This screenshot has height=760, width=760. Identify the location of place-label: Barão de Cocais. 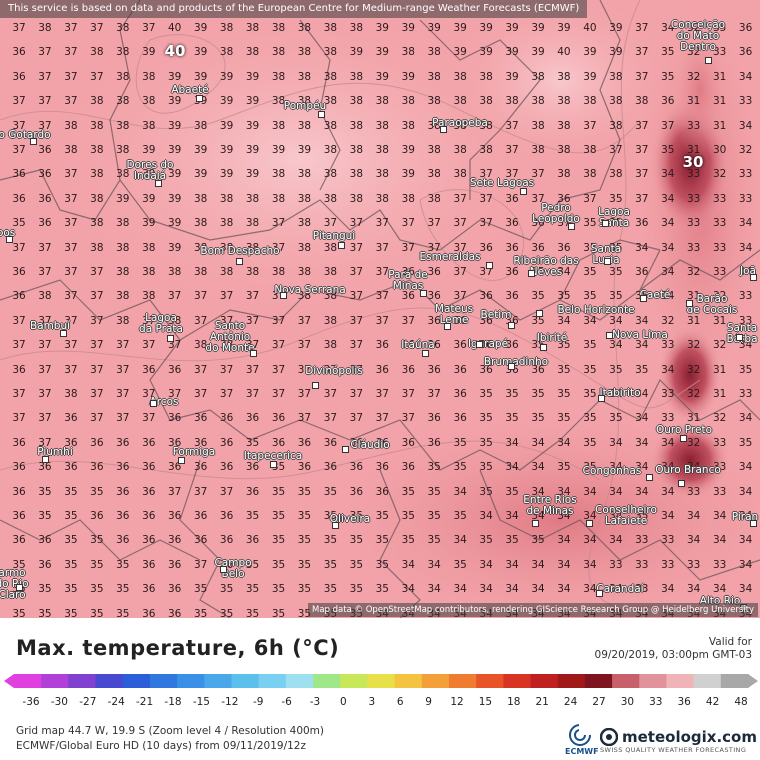
(712, 304).